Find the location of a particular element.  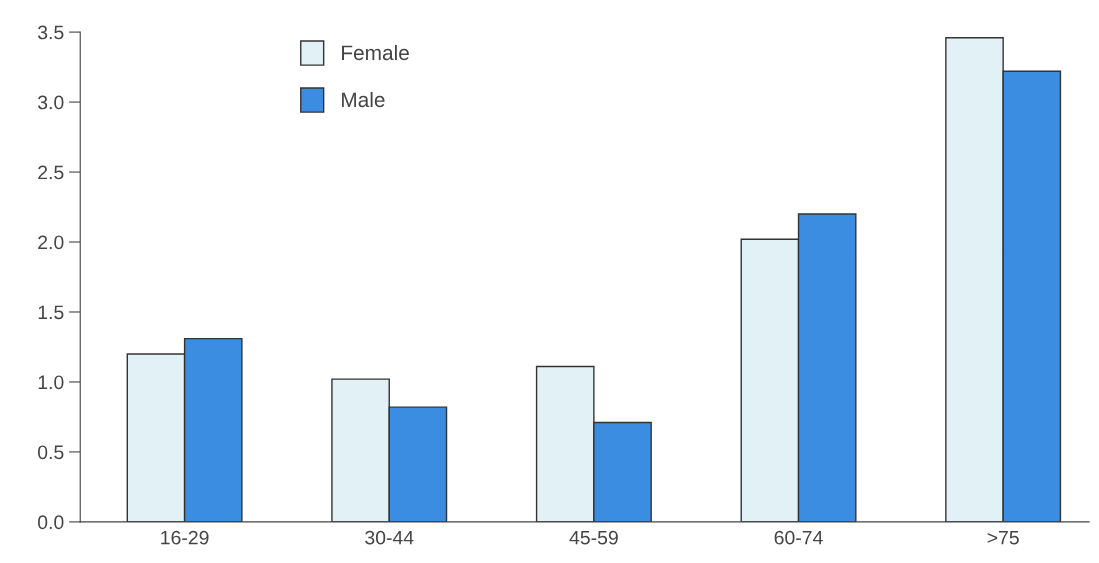

y-tick-label: 3.5 is located at coordinates (50, 32).